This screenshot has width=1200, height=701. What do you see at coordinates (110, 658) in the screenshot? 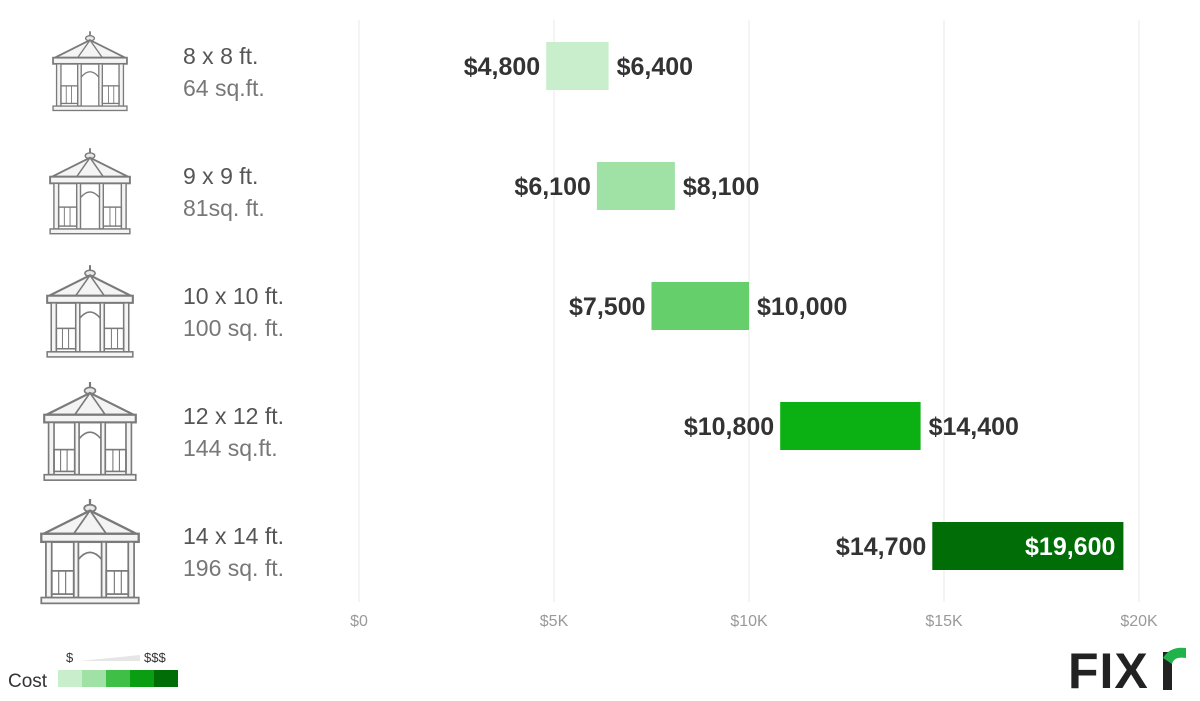
I see `legend-gradient-wedge` at bounding box center [110, 658].